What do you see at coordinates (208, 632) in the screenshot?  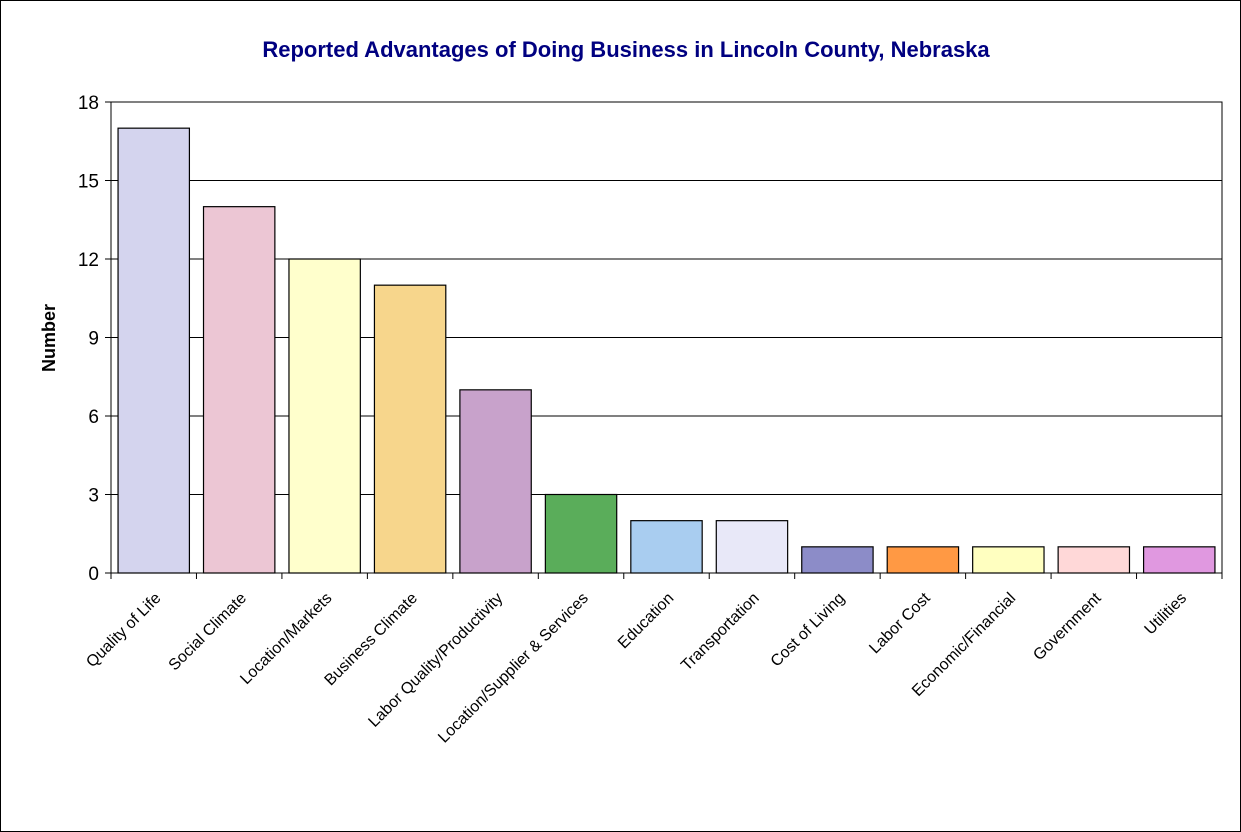 I see `x-tick-label: Social Climate` at bounding box center [208, 632].